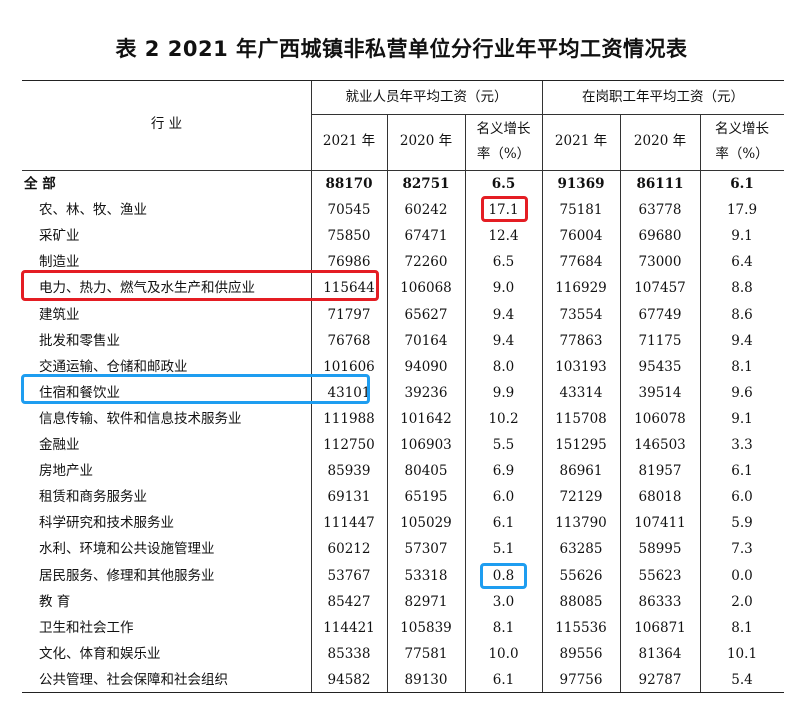 The height and width of the screenshot is (720, 803). What do you see at coordinates (742, 523) in the screenshot?
I see `cell-b-growth: 5.9` at bounding box center [742, 523].